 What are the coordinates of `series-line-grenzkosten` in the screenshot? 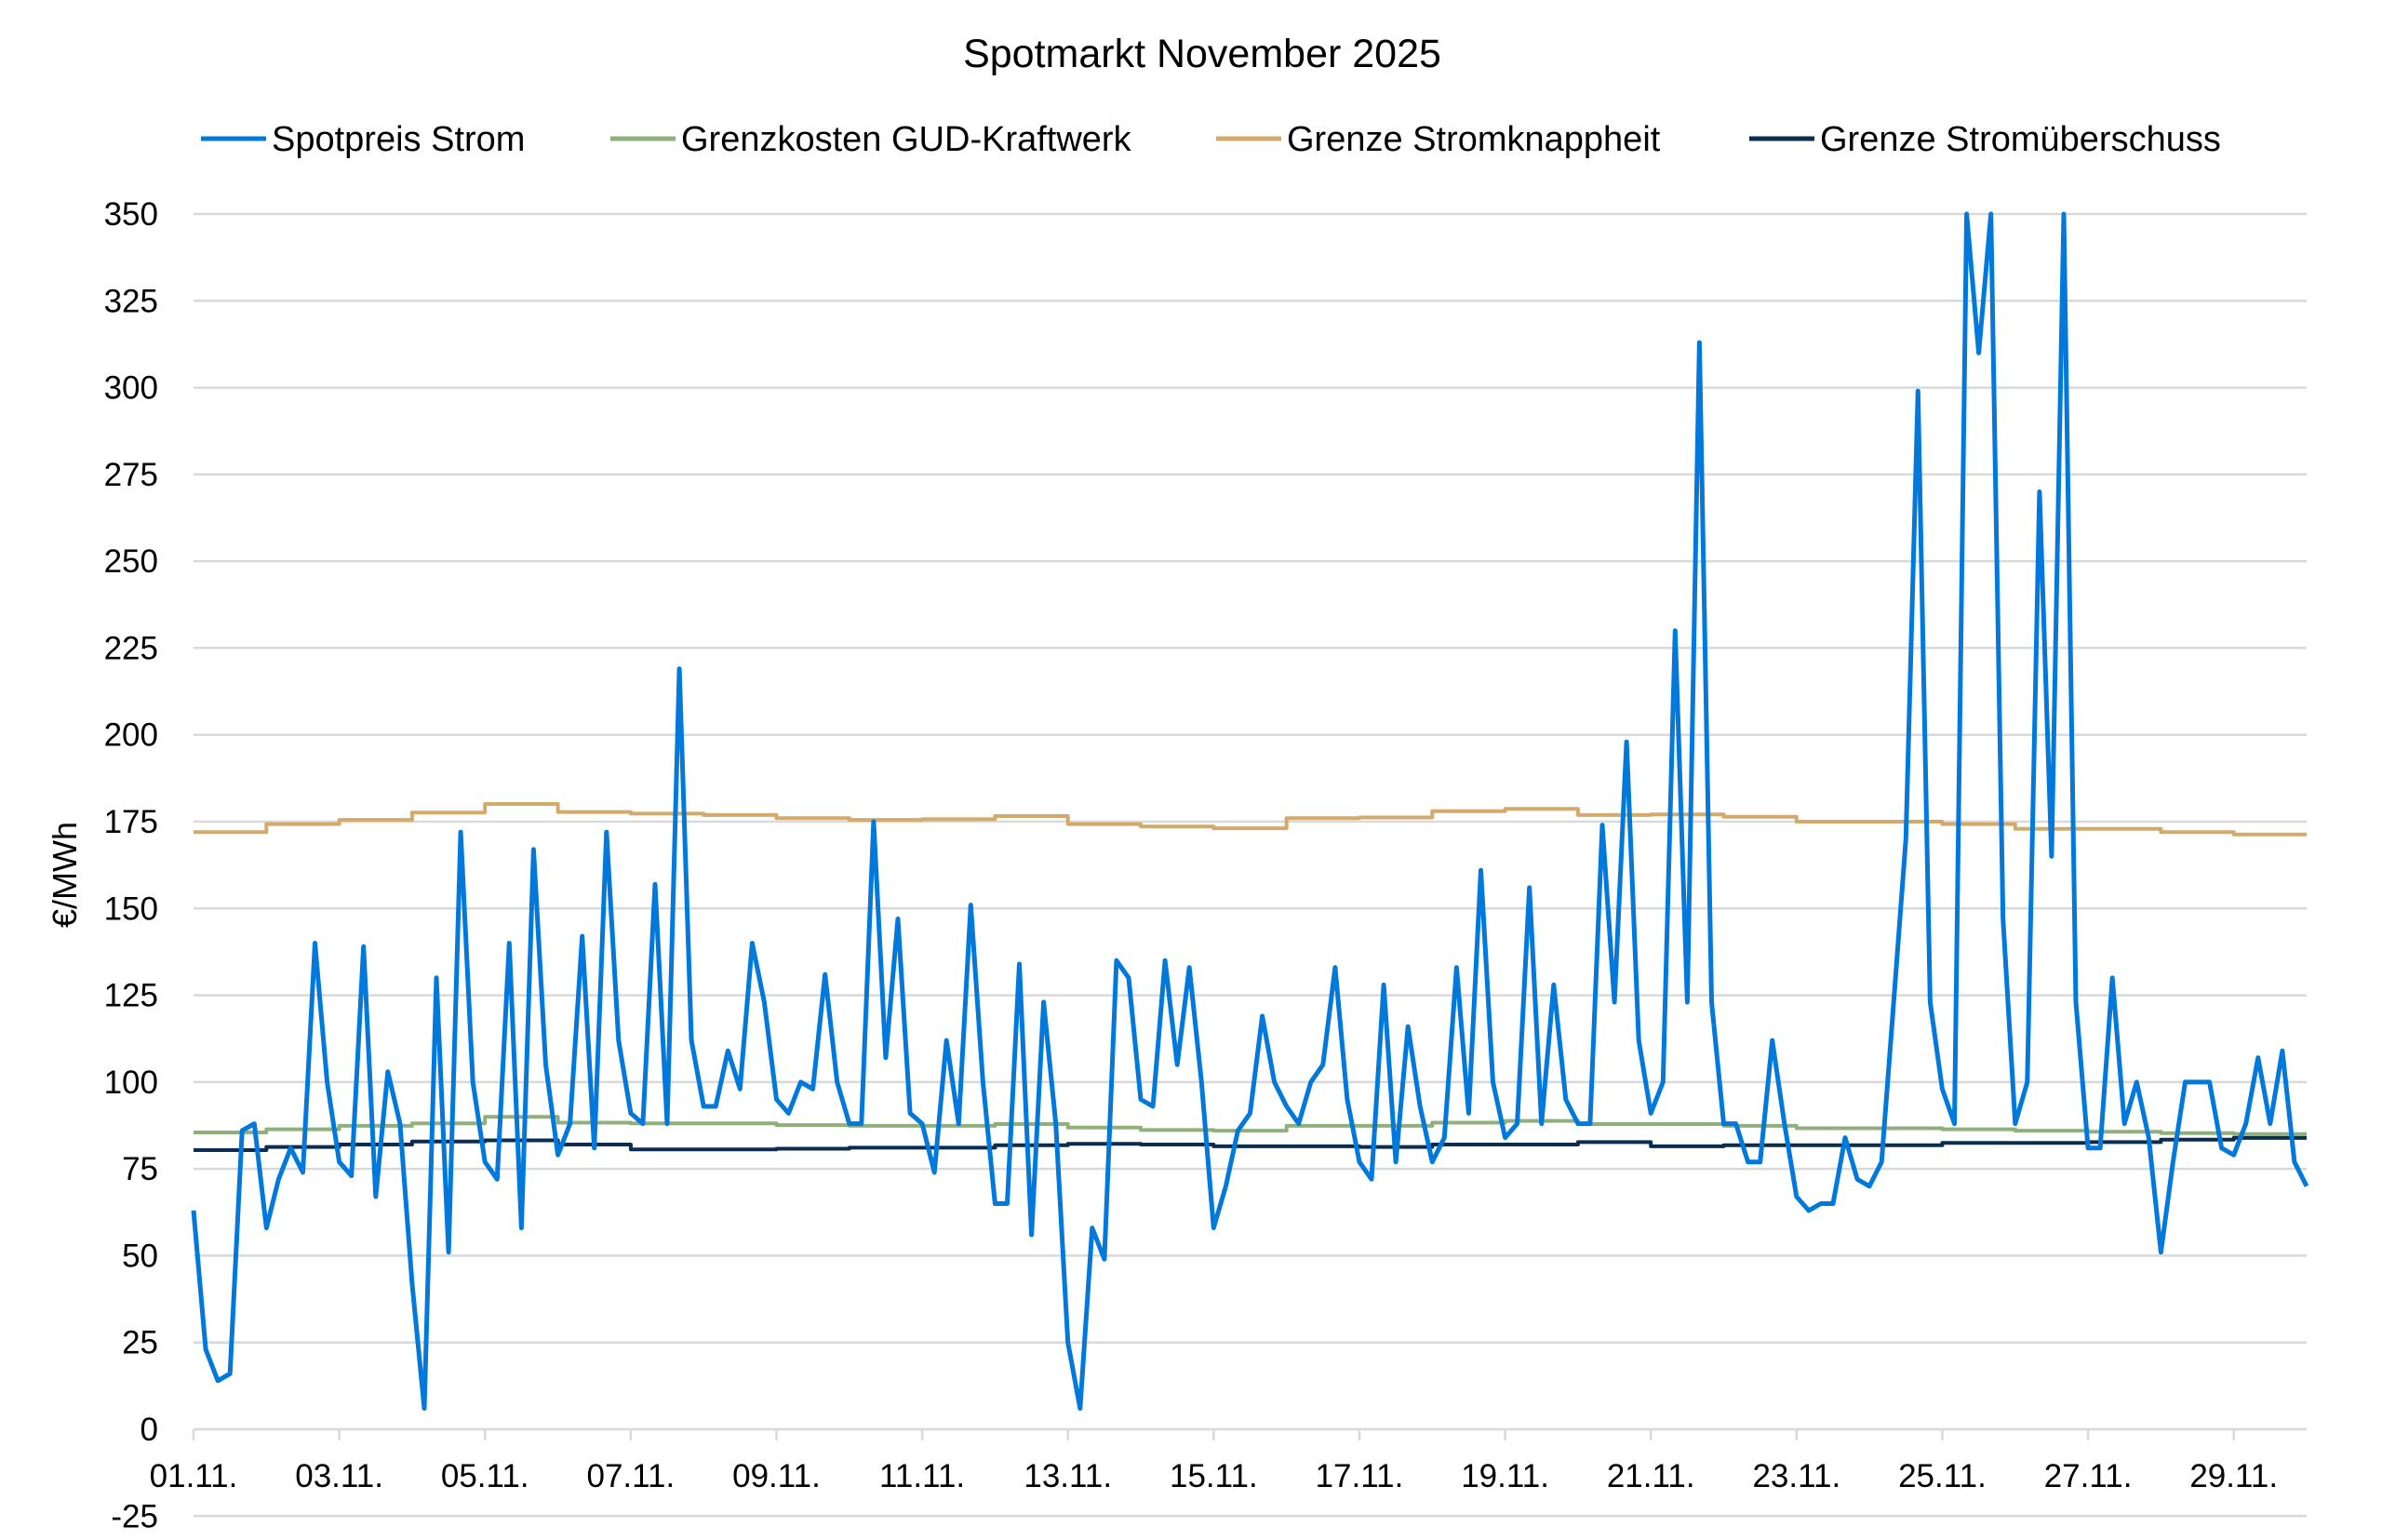 It's located at (1250, 1125).